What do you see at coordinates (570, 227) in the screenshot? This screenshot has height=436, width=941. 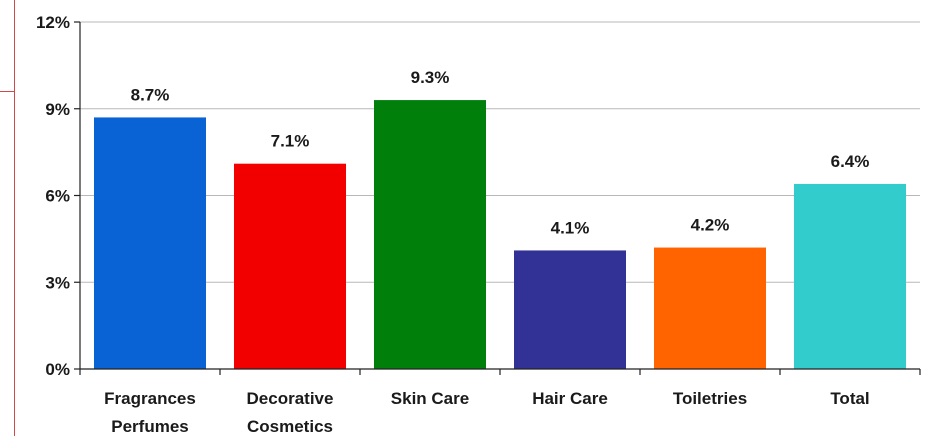 I see `data-label: 4.1%` at bounding box center [570, 227].